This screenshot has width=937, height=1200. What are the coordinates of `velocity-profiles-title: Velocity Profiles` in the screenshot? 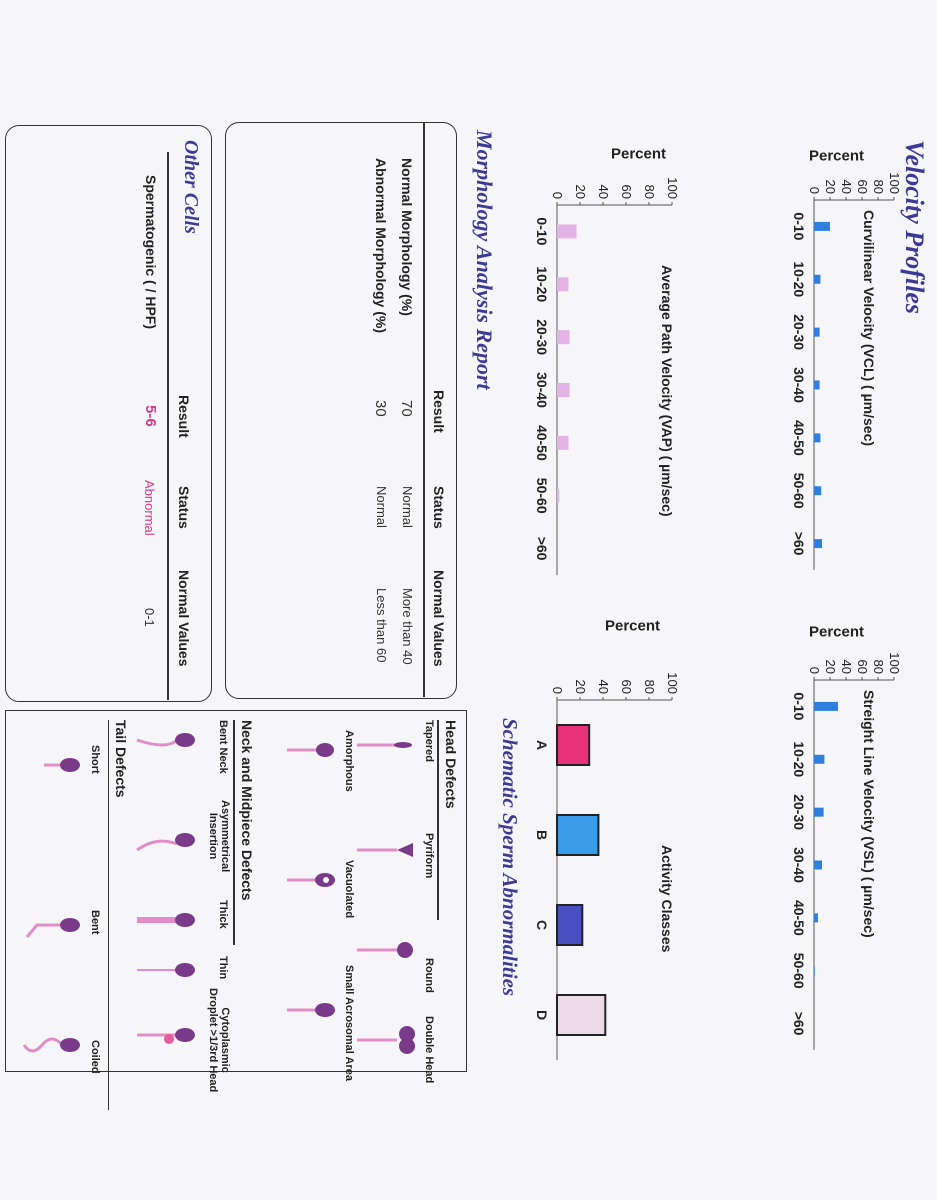 It's located at (914, 227).